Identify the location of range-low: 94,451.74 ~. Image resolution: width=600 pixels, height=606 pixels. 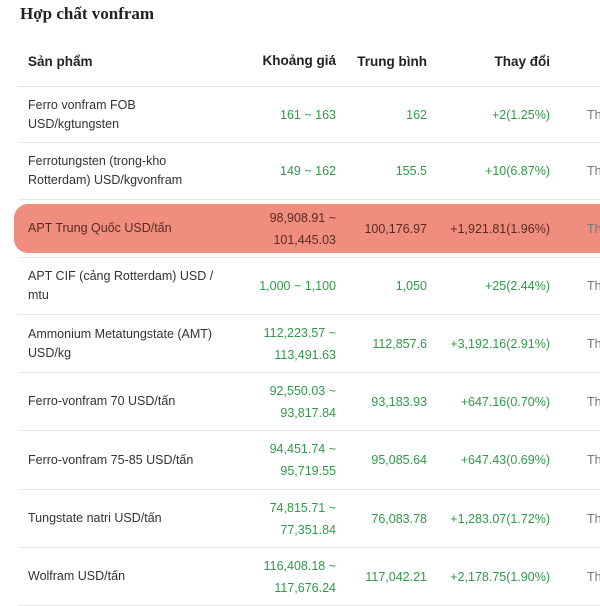
(302, 449).